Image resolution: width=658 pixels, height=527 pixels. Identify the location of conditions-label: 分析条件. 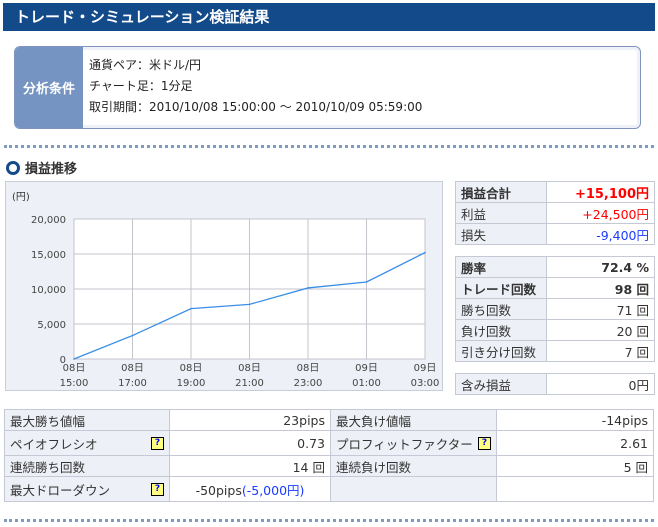
(49, 87).